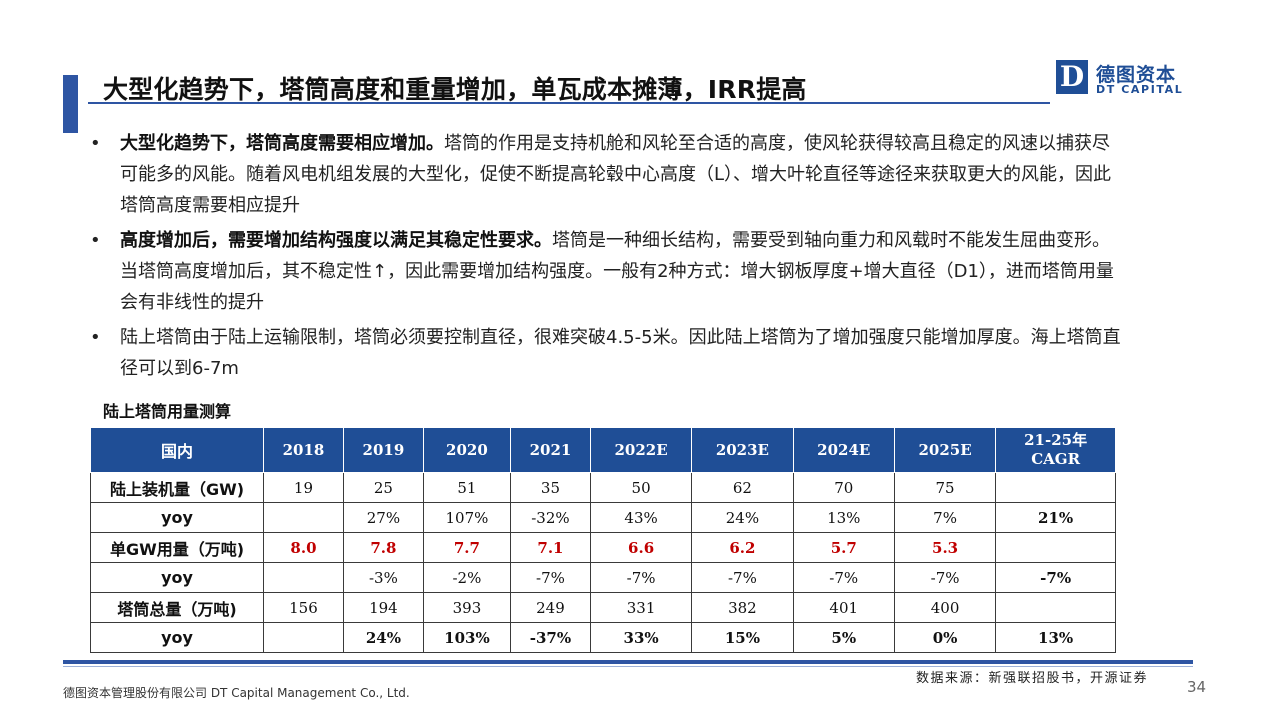 The image size is (1280, 720). What do you see at coordinates (628, 666) in the screenshot?
I see `footer-divider-thin` at bounding box center [628, 666].